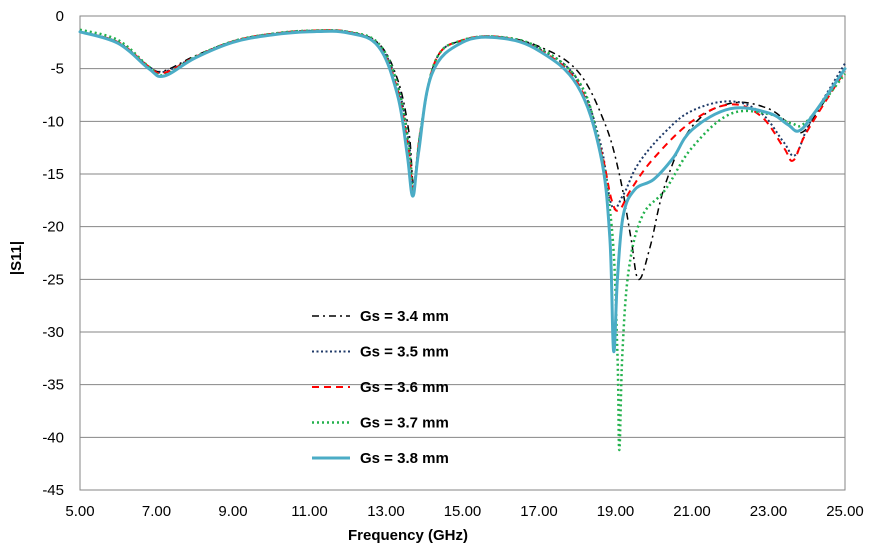 This screenshot has width=869, height=544. What do you see at coordinates (53, 385) in the screenshot?
I see `y-tick-label: -35` at bounding box center [53, 385].